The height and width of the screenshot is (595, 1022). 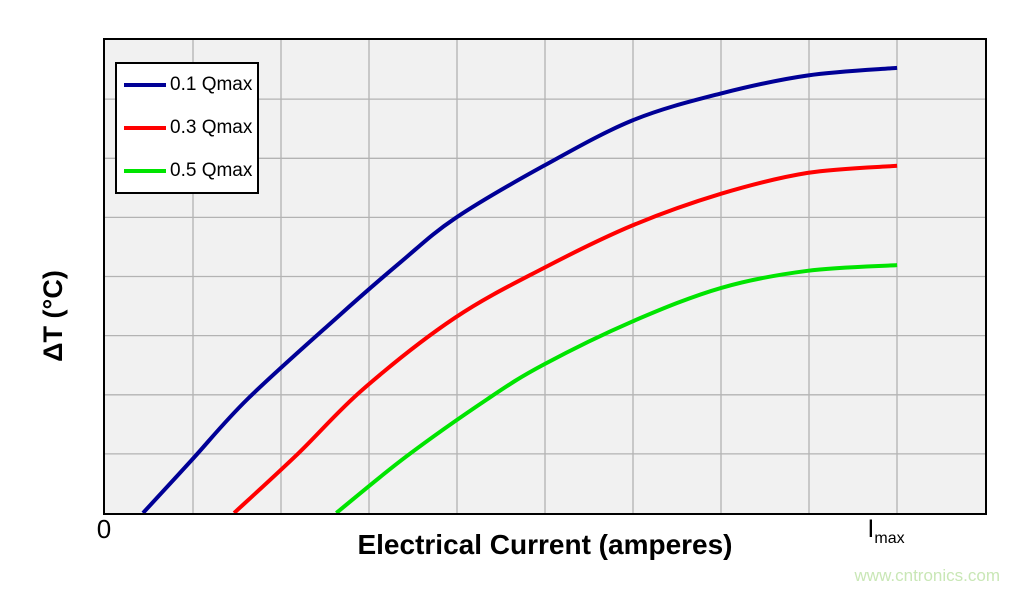 What do you see at coordinates (211, 127) in the screenshot?
I see `legend-label: 0.3 Qmax` at bounding box center [211, 127].